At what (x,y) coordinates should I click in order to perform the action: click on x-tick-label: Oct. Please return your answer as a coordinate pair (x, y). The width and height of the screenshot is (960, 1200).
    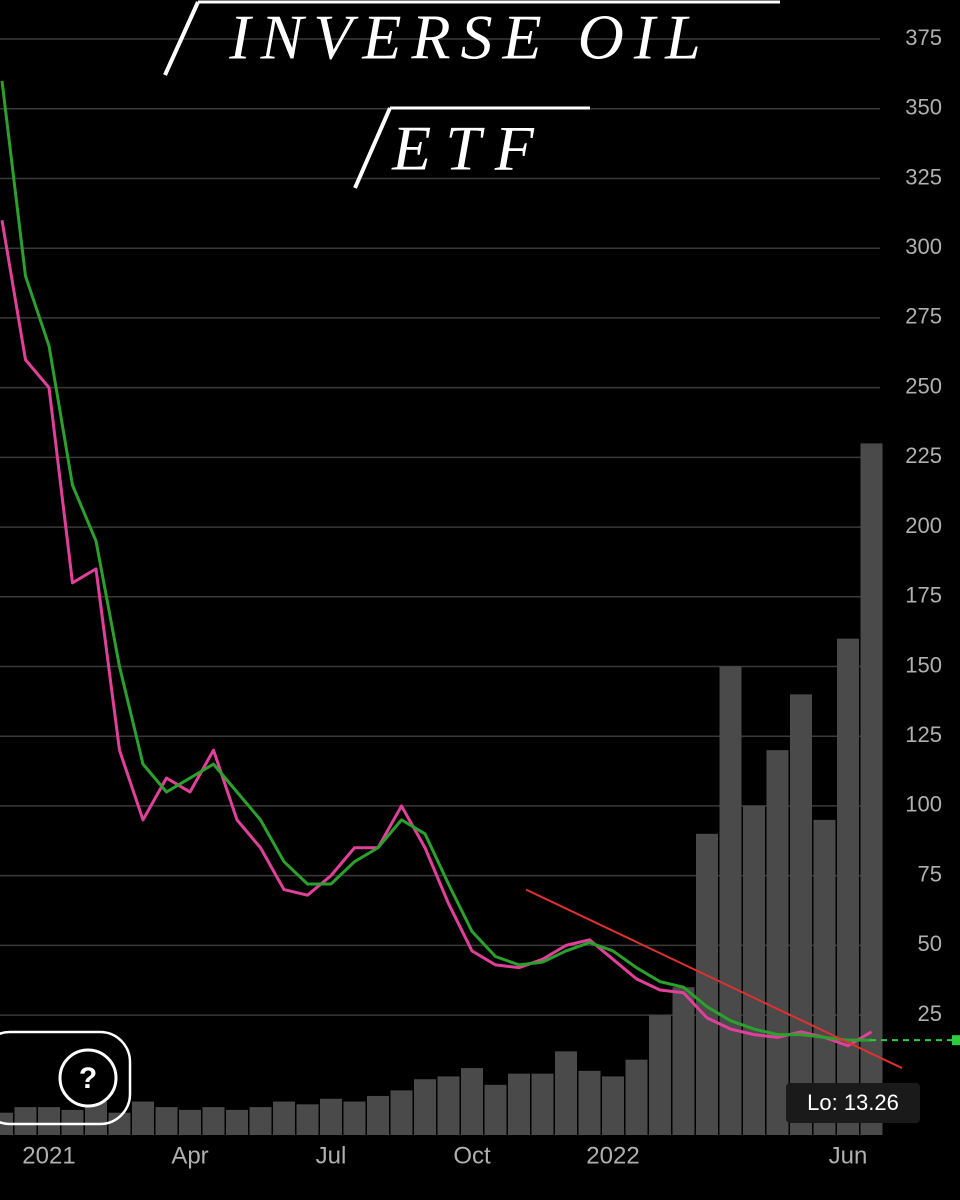
    Looking at the image, I should click on (472, 1155).